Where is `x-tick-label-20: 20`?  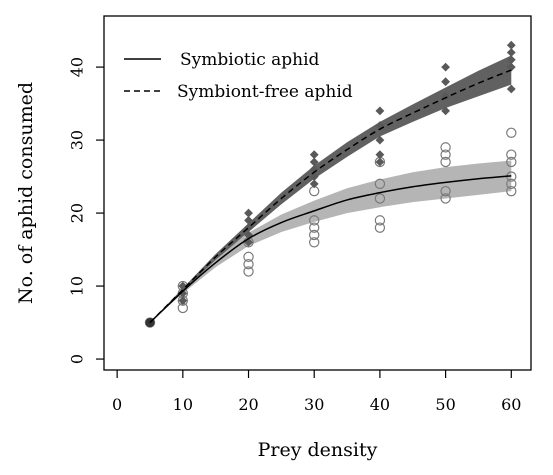 x-tick-label-20: 20 is located at coordinates (248, 404).